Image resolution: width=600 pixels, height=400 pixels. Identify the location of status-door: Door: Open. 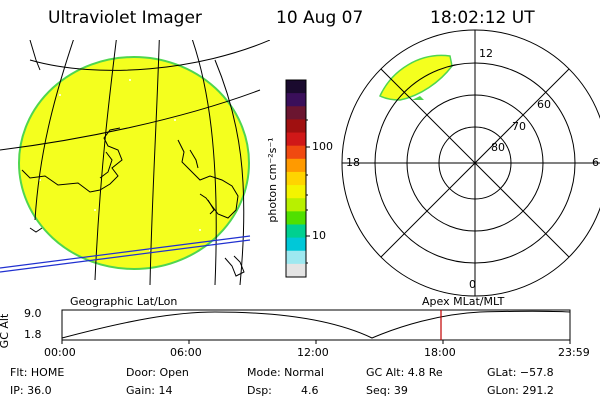
(157, 372).